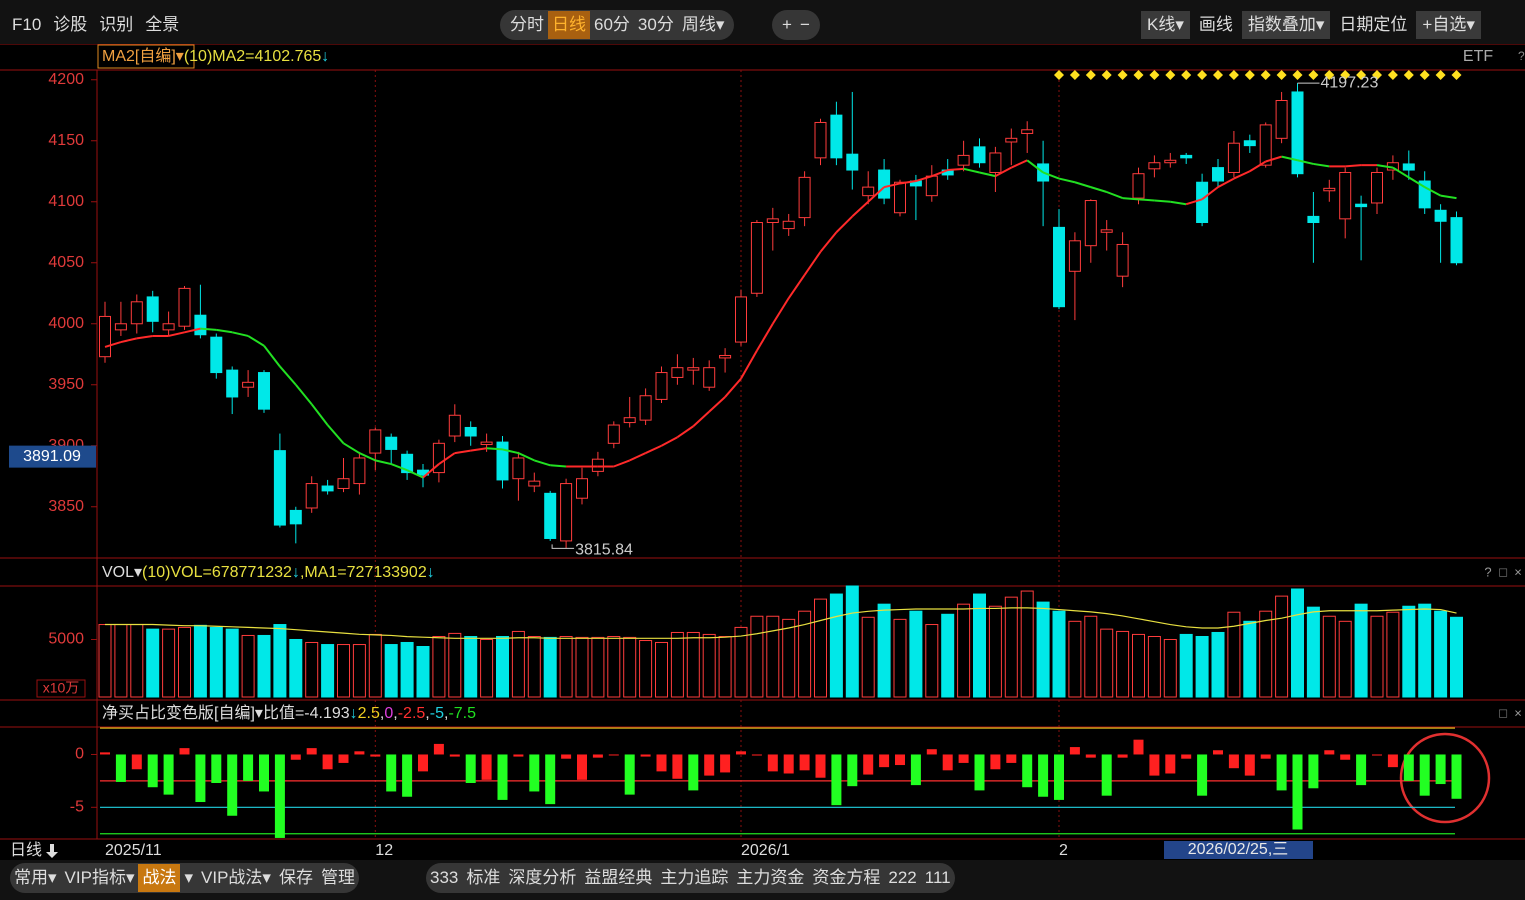 Image resolution: width=1525 pixels, height=900 pixels. I want to click on indicator-name: VOL▾, so click(122, 572).